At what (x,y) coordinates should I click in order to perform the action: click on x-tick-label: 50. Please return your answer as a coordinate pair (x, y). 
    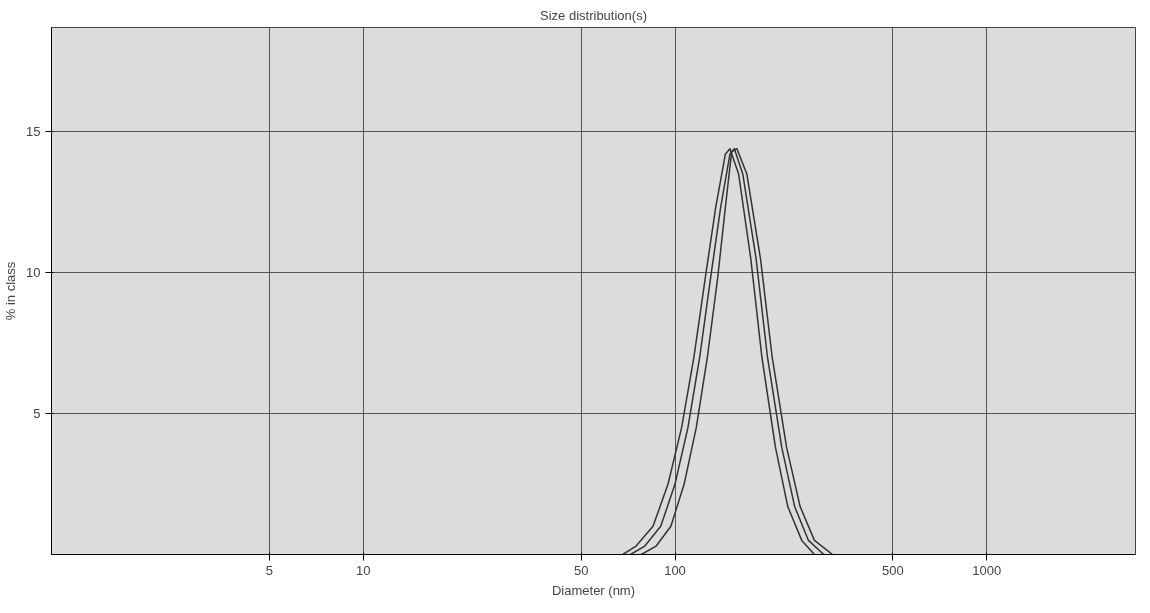
    Looking at the image, I should click on (581, 570).